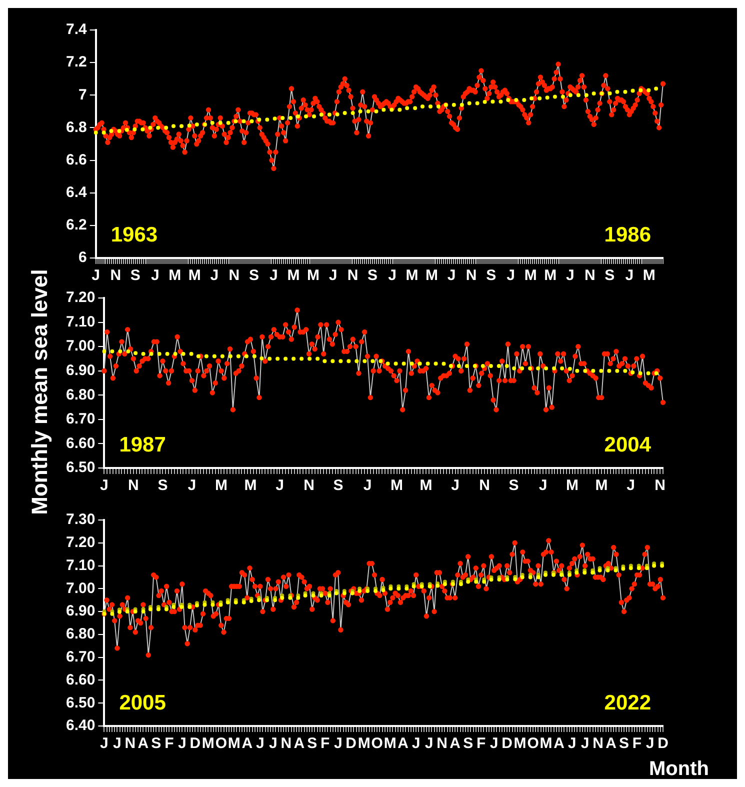 Image resolution: width=745 pixels, height=787 pixels. Describe the element at coordinates (627, 702) in the screenshot. I see `annotation: 2022` at that location.